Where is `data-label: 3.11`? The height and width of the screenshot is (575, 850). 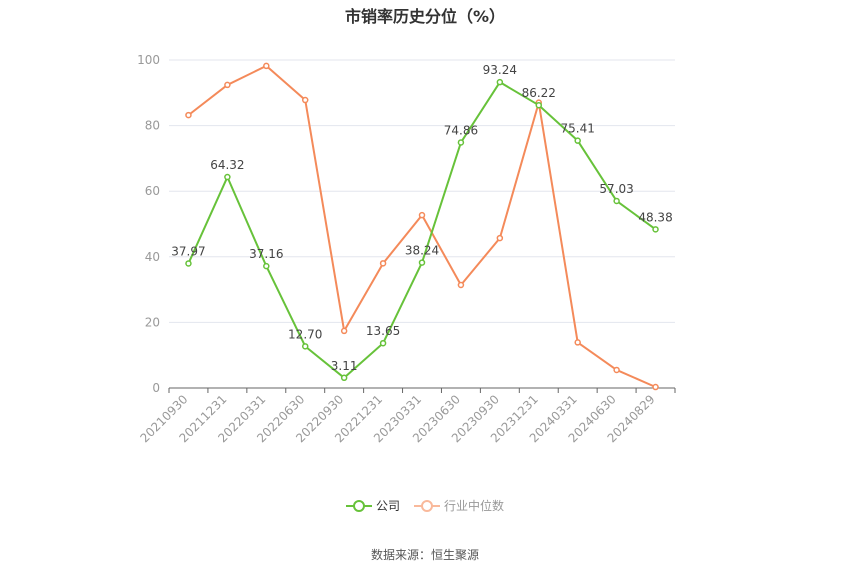 data-label: 3.11 is located at coordinates (344, 366).